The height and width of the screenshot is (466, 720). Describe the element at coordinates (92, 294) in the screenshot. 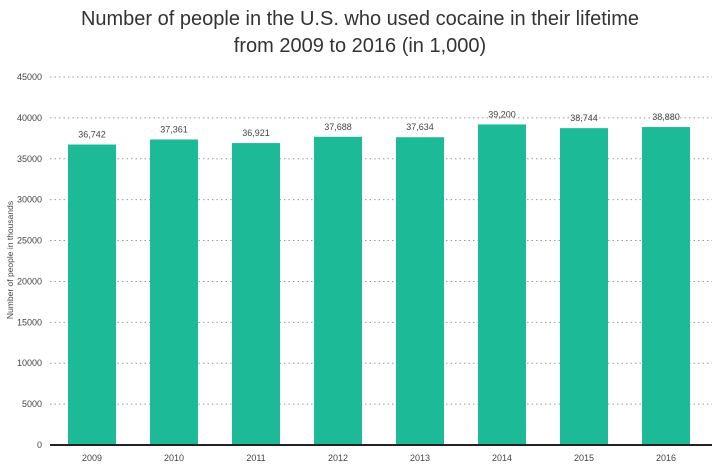

I see `bar-2009` at that location.